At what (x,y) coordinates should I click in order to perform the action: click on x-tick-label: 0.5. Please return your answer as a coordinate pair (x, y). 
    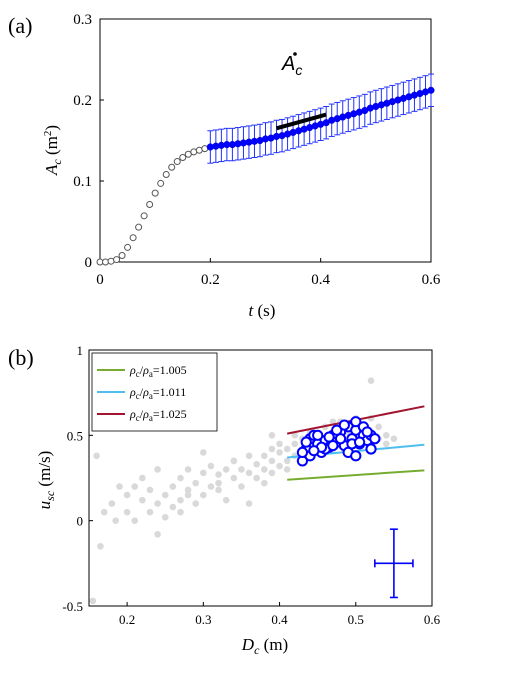
    Looking at the image, I should click on (356, 619).